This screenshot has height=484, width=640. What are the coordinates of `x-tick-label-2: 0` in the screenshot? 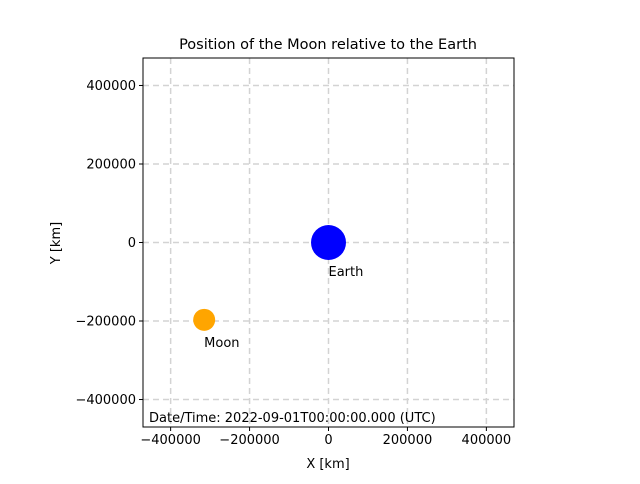 It's located at (328, 440).